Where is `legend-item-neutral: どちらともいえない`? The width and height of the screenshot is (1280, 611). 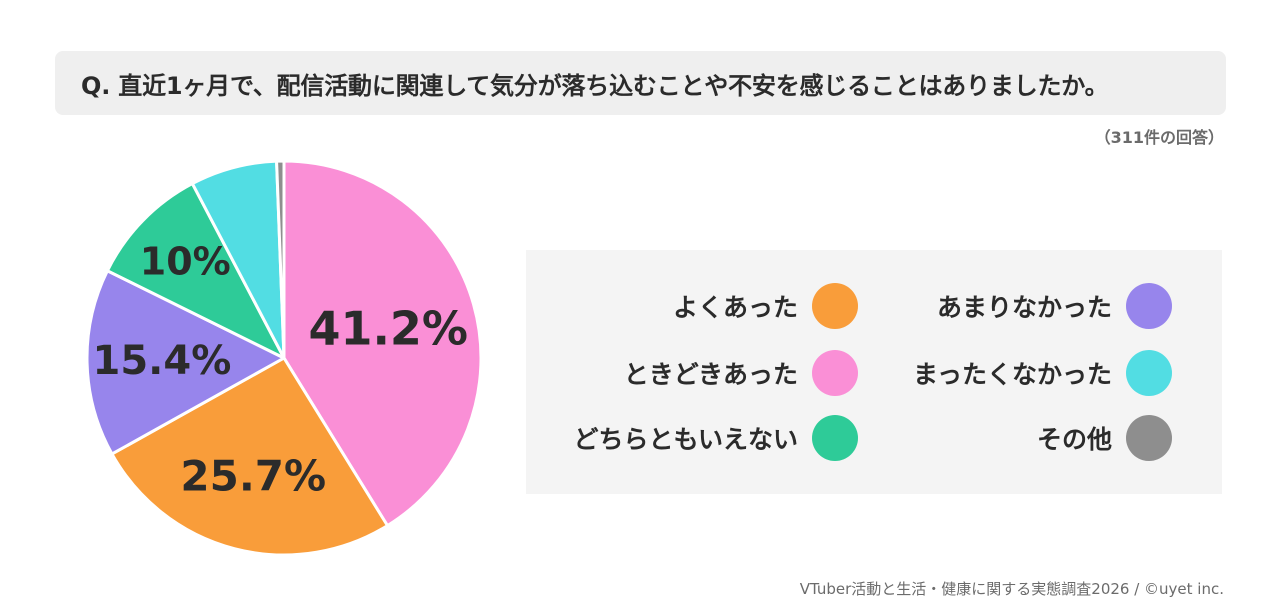 legend-item-neutral: どちらともいえない is located at coordinates (693, 438).